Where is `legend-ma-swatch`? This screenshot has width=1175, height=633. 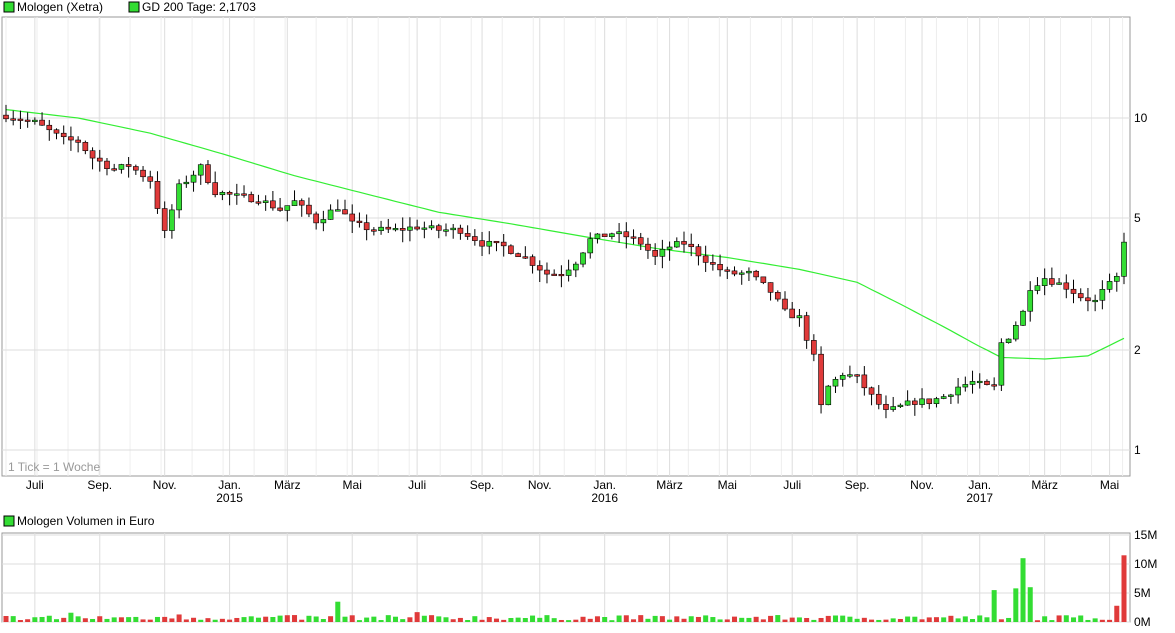 legend-ma-swatch is located at coordinates (134, 7).